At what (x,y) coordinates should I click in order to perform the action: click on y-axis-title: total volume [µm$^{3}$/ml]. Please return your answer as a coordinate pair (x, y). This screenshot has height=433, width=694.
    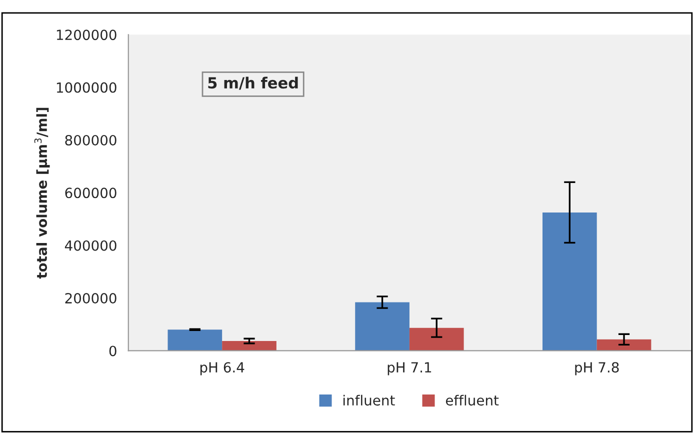
    Looking at the image, I should click on (42, 193).